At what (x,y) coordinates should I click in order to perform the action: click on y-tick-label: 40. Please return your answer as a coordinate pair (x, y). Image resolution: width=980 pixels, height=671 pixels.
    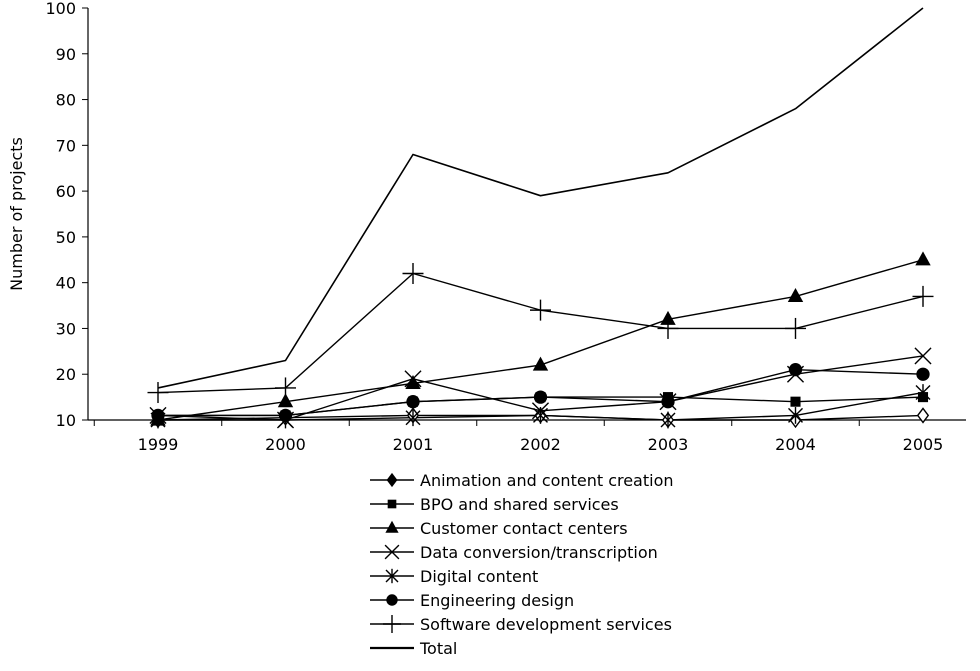
    Looking at the image, I should click on (66, 283).